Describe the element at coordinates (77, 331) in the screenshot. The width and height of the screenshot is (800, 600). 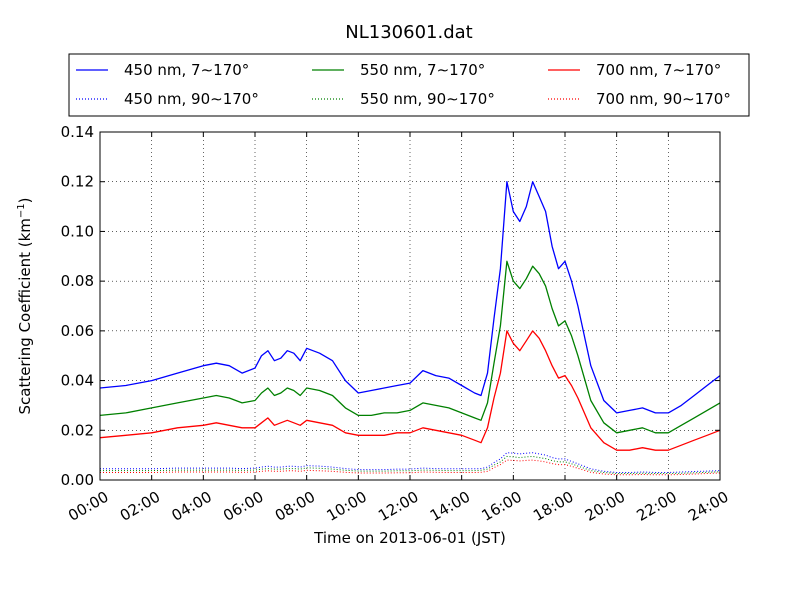
I see `y-tick-label: 0.06` at that location.